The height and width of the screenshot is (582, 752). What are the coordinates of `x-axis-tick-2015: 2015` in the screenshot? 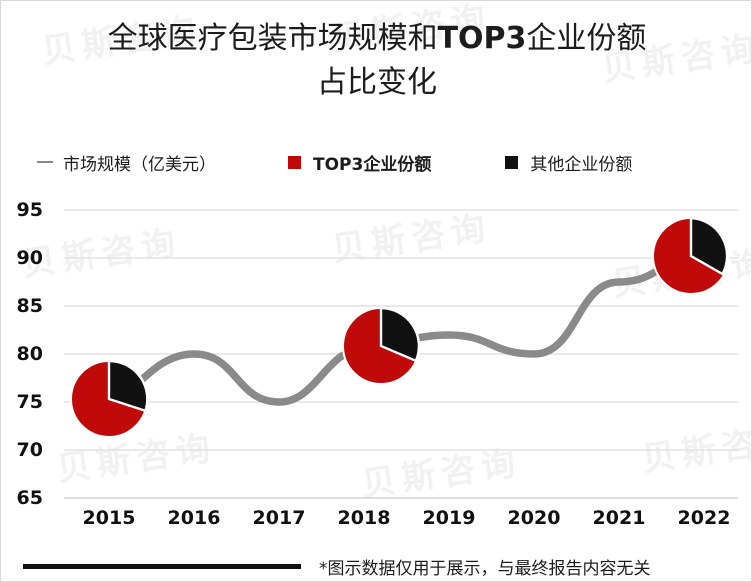 It's located at (109, 518).